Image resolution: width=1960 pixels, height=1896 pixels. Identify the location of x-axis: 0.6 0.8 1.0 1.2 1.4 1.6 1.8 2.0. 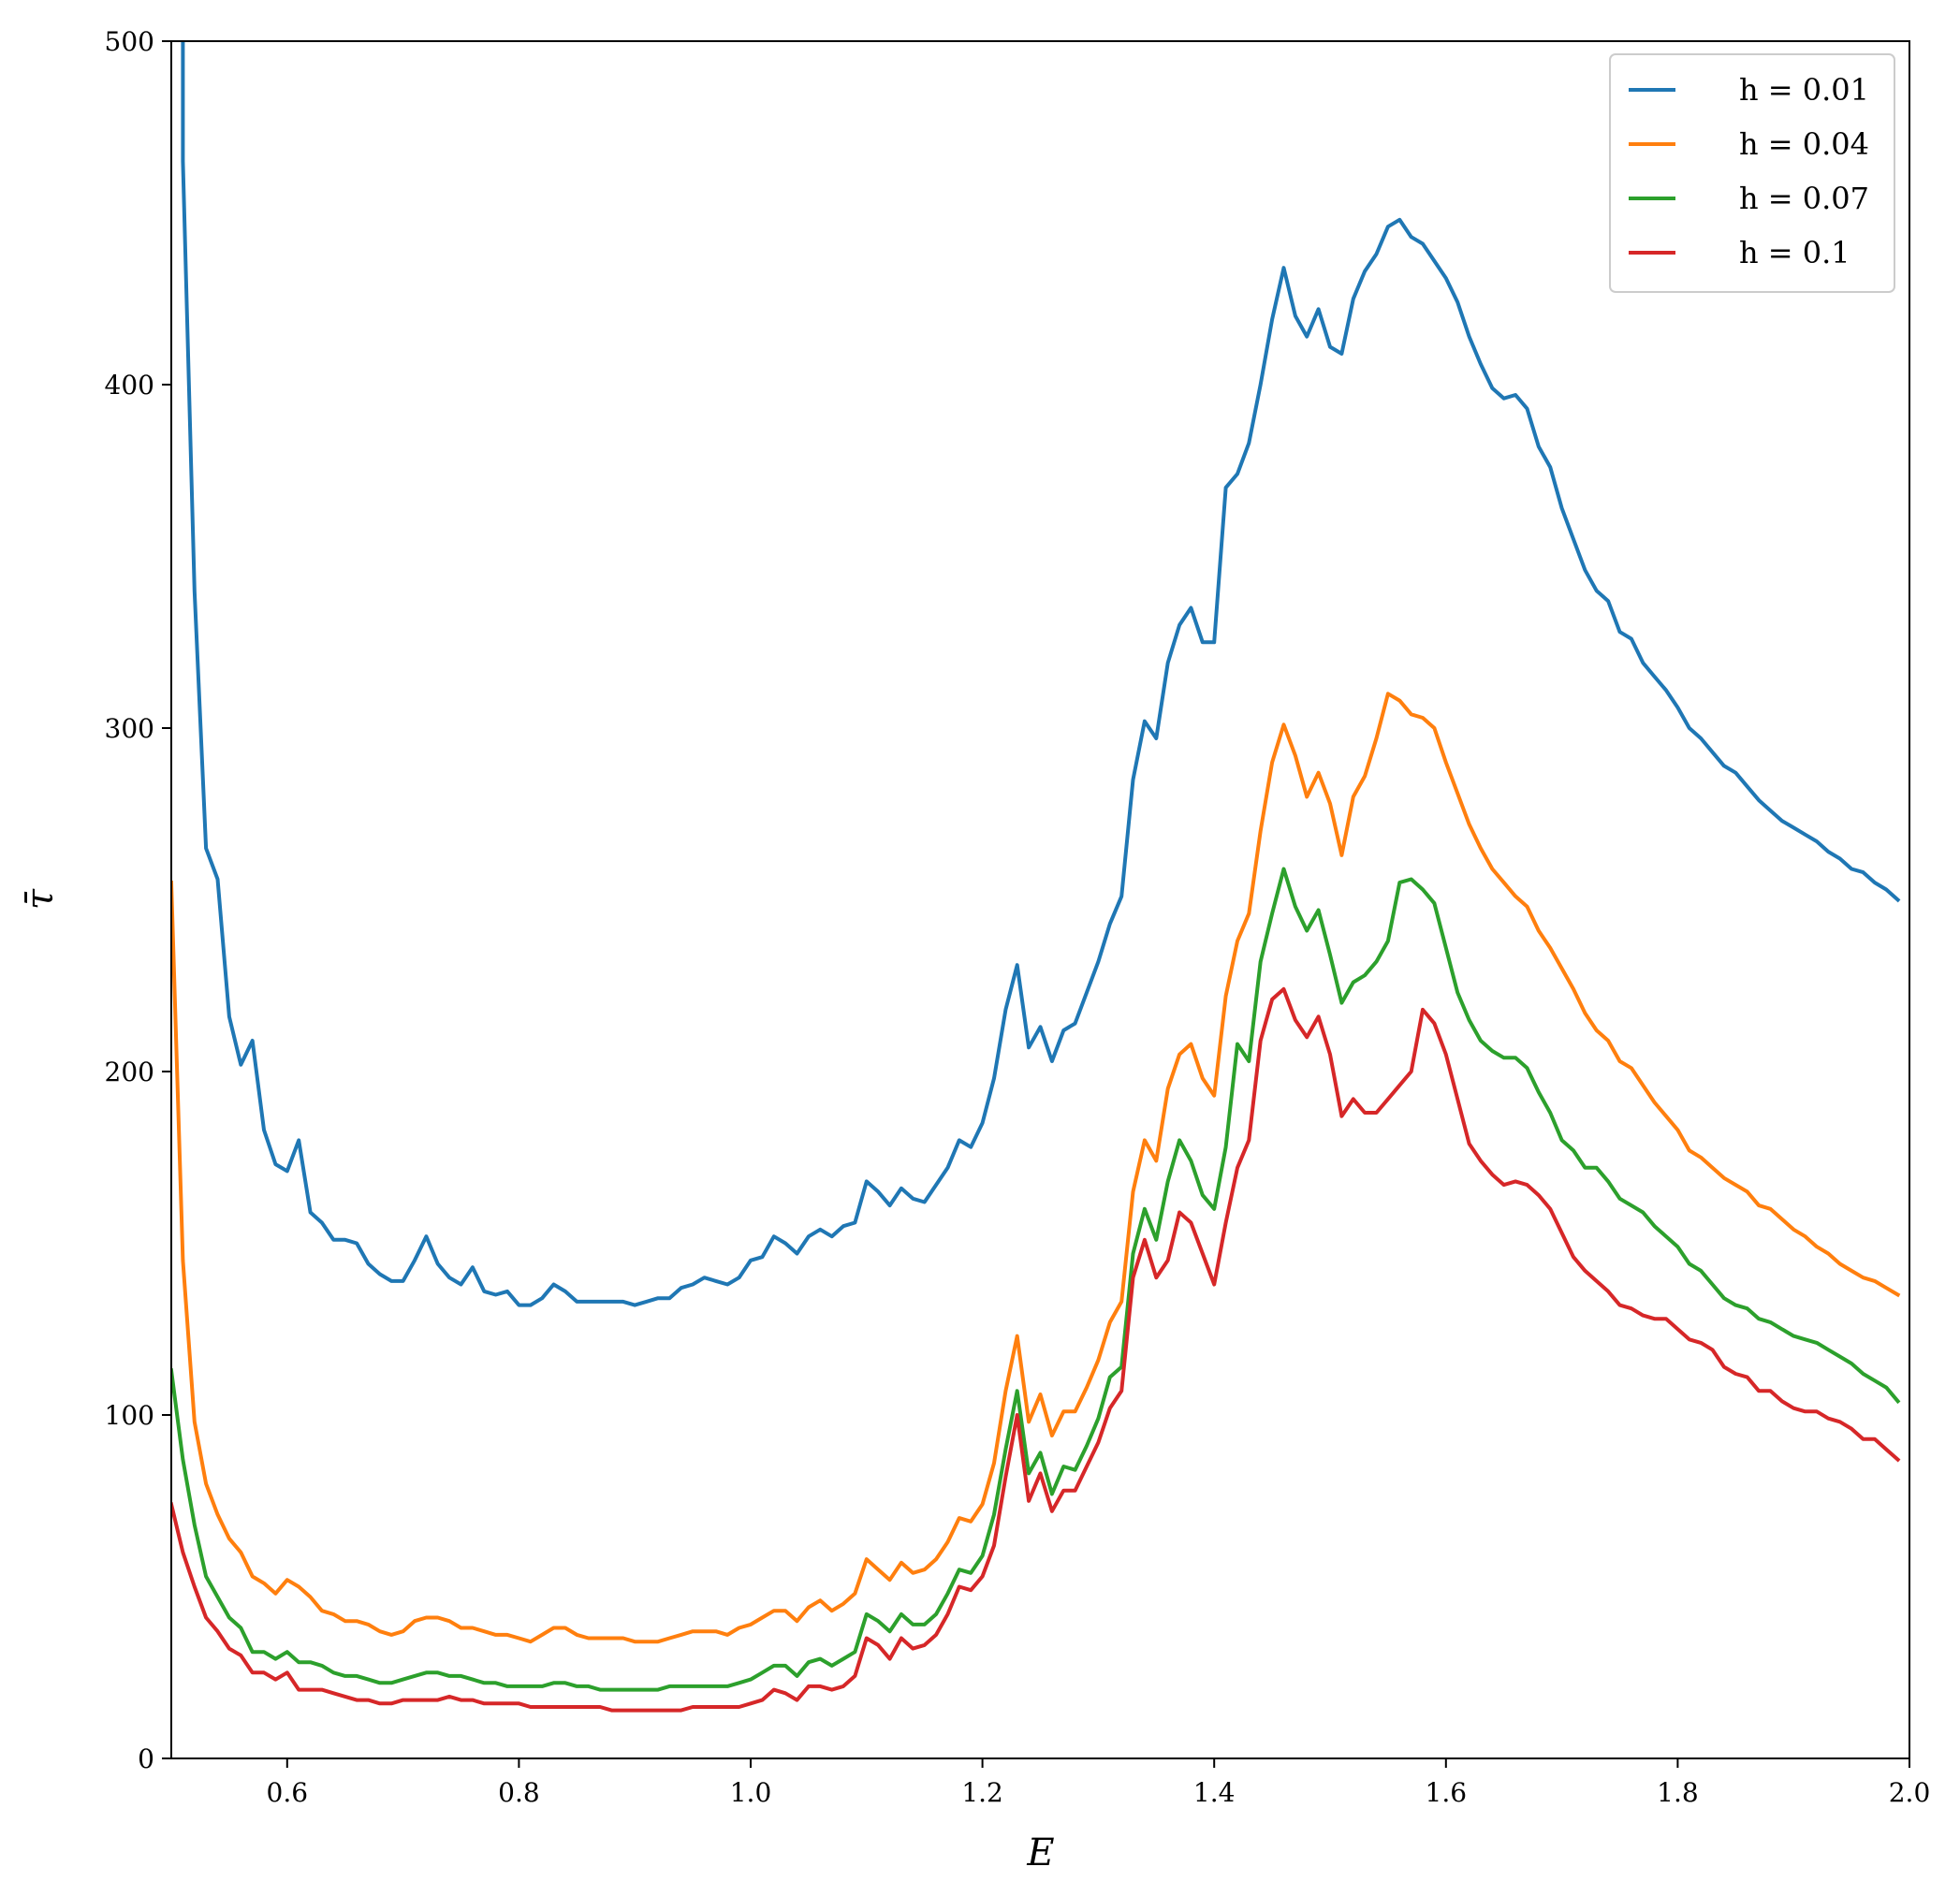
(1099, 1783).